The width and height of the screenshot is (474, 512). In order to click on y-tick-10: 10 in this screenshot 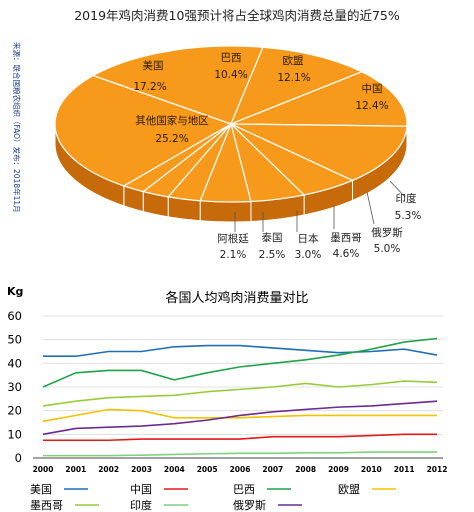, I will do `click(14, 434)`.